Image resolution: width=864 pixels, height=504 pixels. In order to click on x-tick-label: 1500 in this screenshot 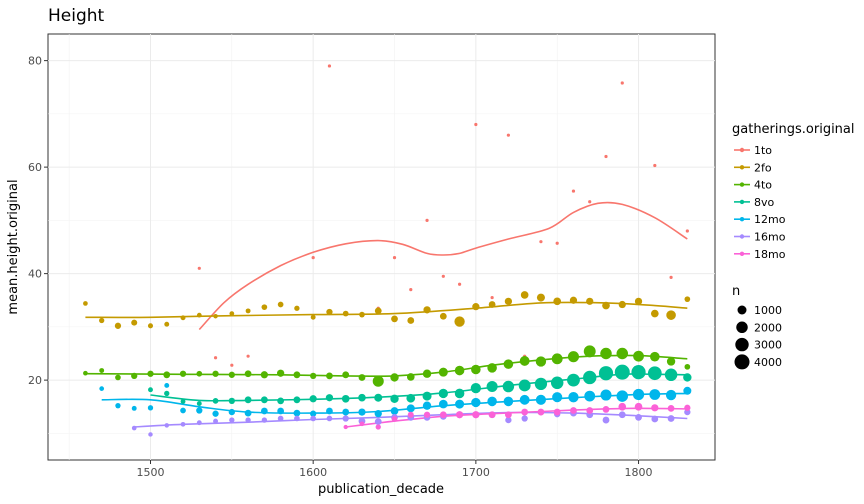, I will do `click(150, 472)`.